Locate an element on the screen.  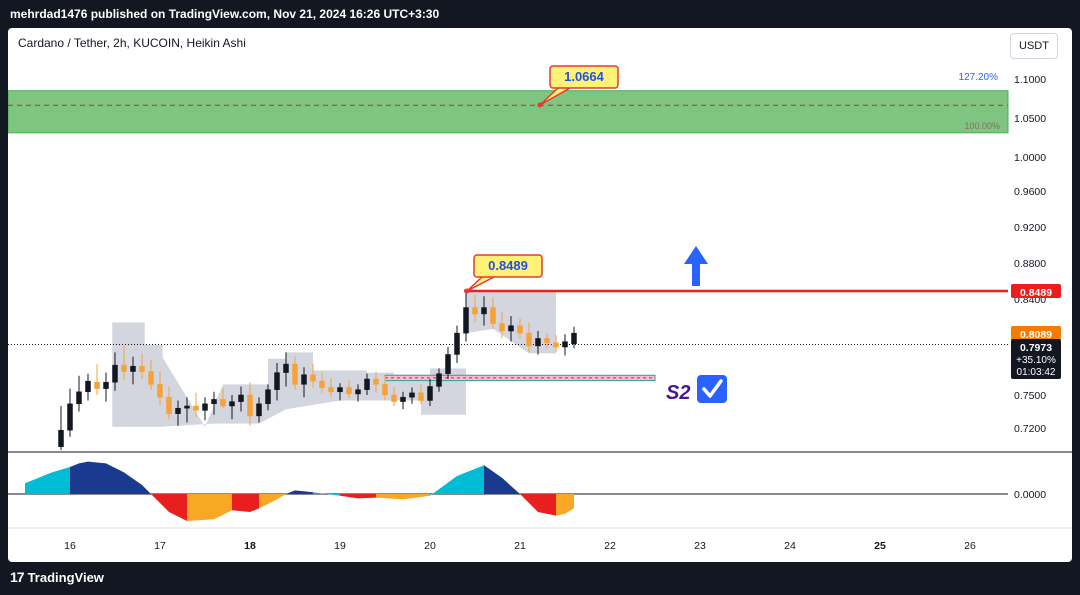
resistance-price-tag-bg is located at coordinates (1036, 290).